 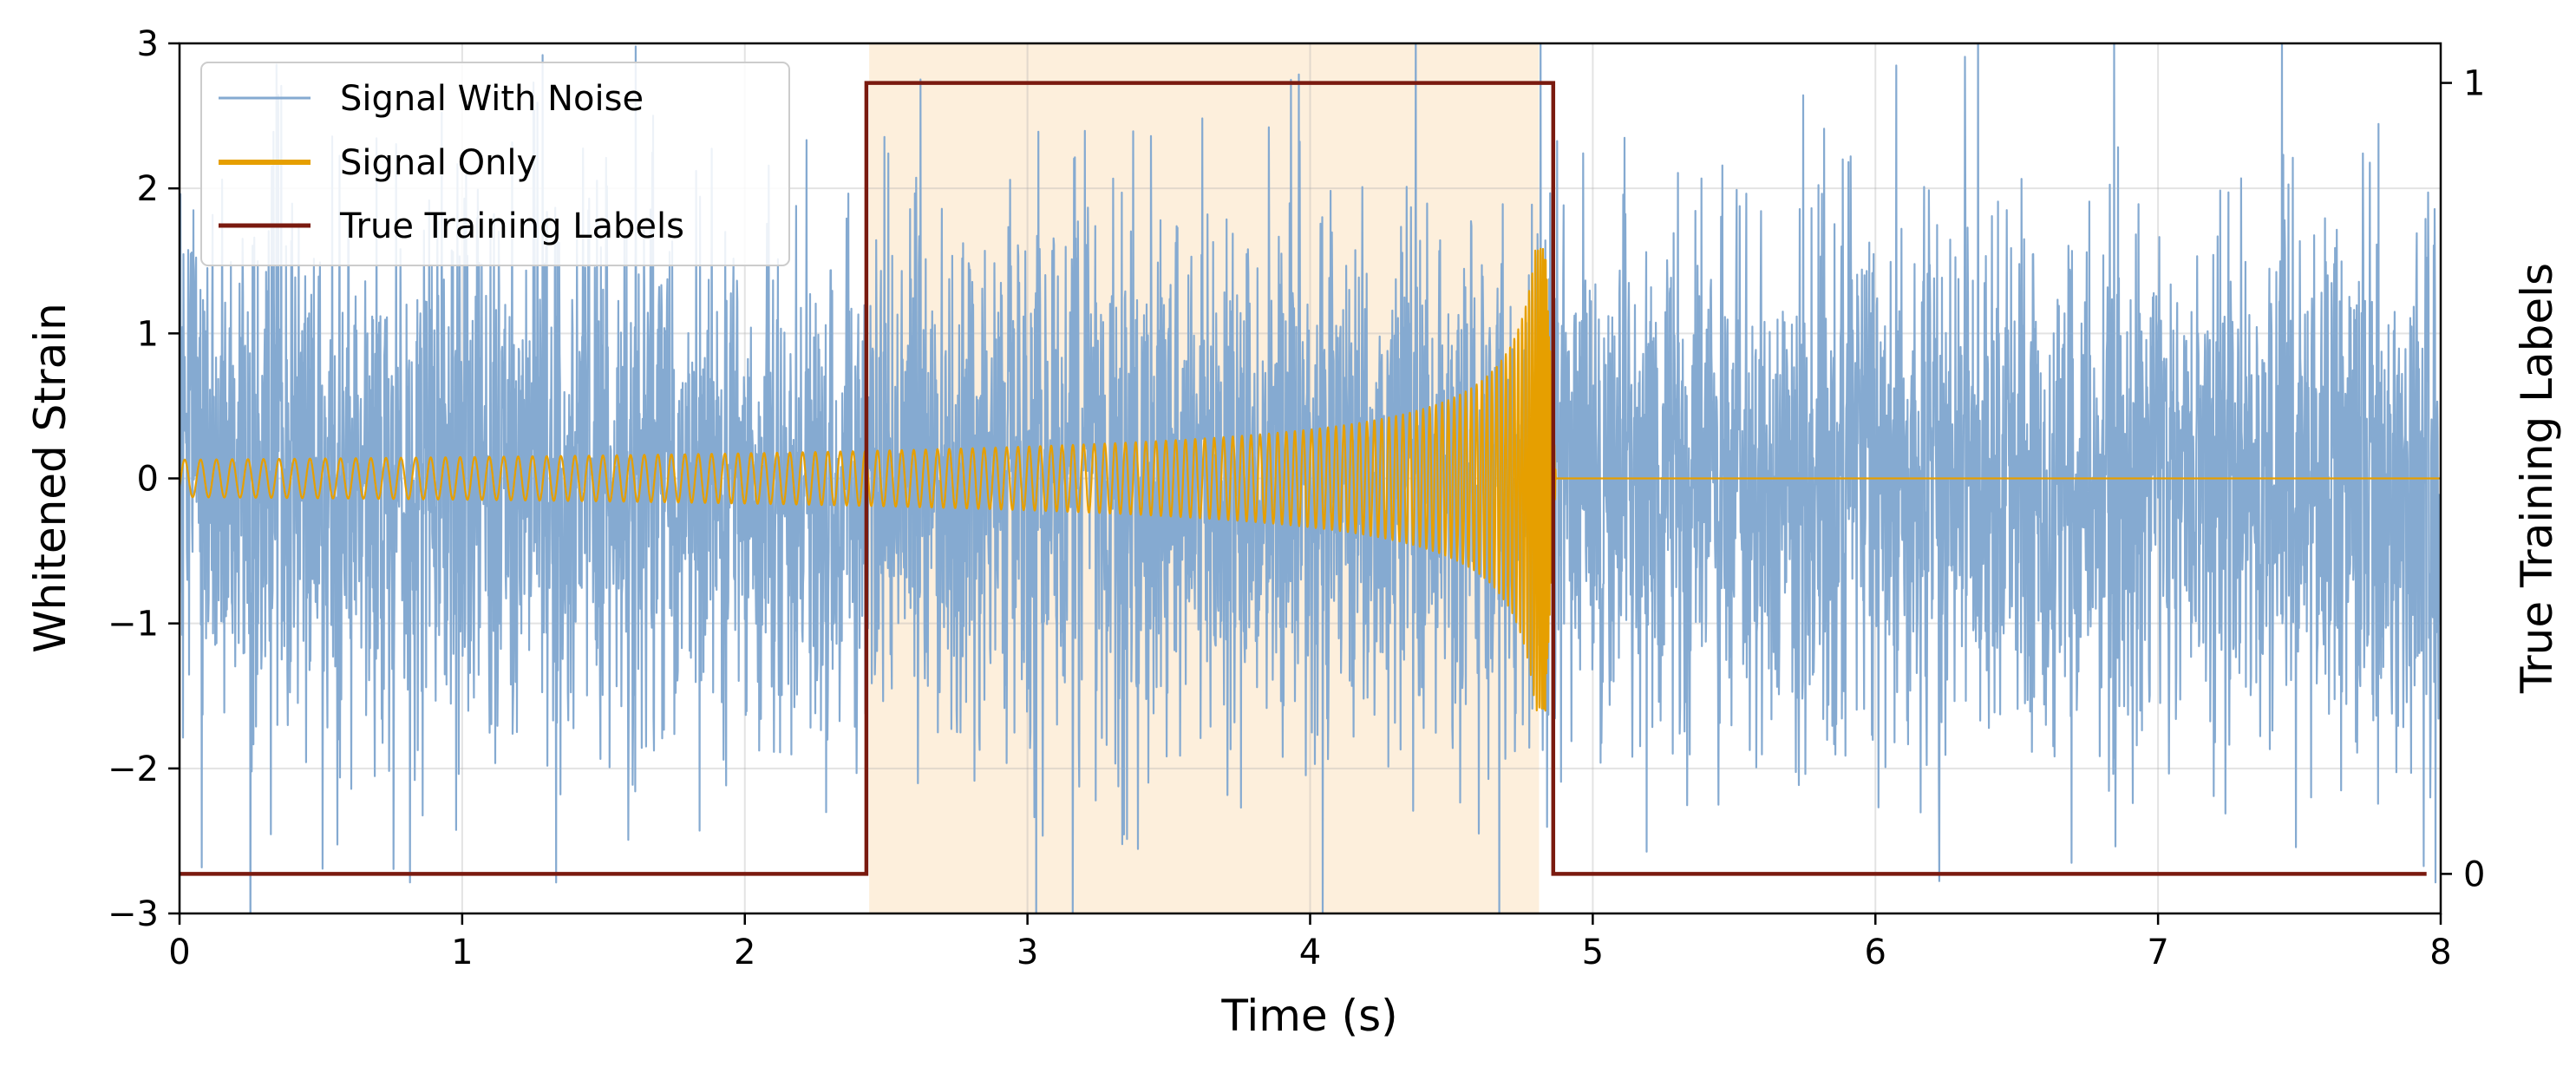 What do you see at coordinates (2157, 952) in the screenshot?
I see `x-tick-label-7: 7` at bounding box center [2157, 952].